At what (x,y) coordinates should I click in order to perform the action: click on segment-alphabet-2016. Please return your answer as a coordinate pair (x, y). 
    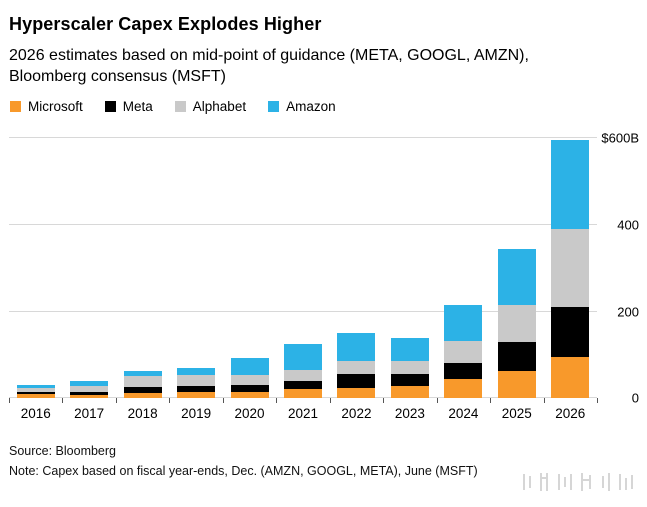
    Looking at the image, I should click on (35, 390).